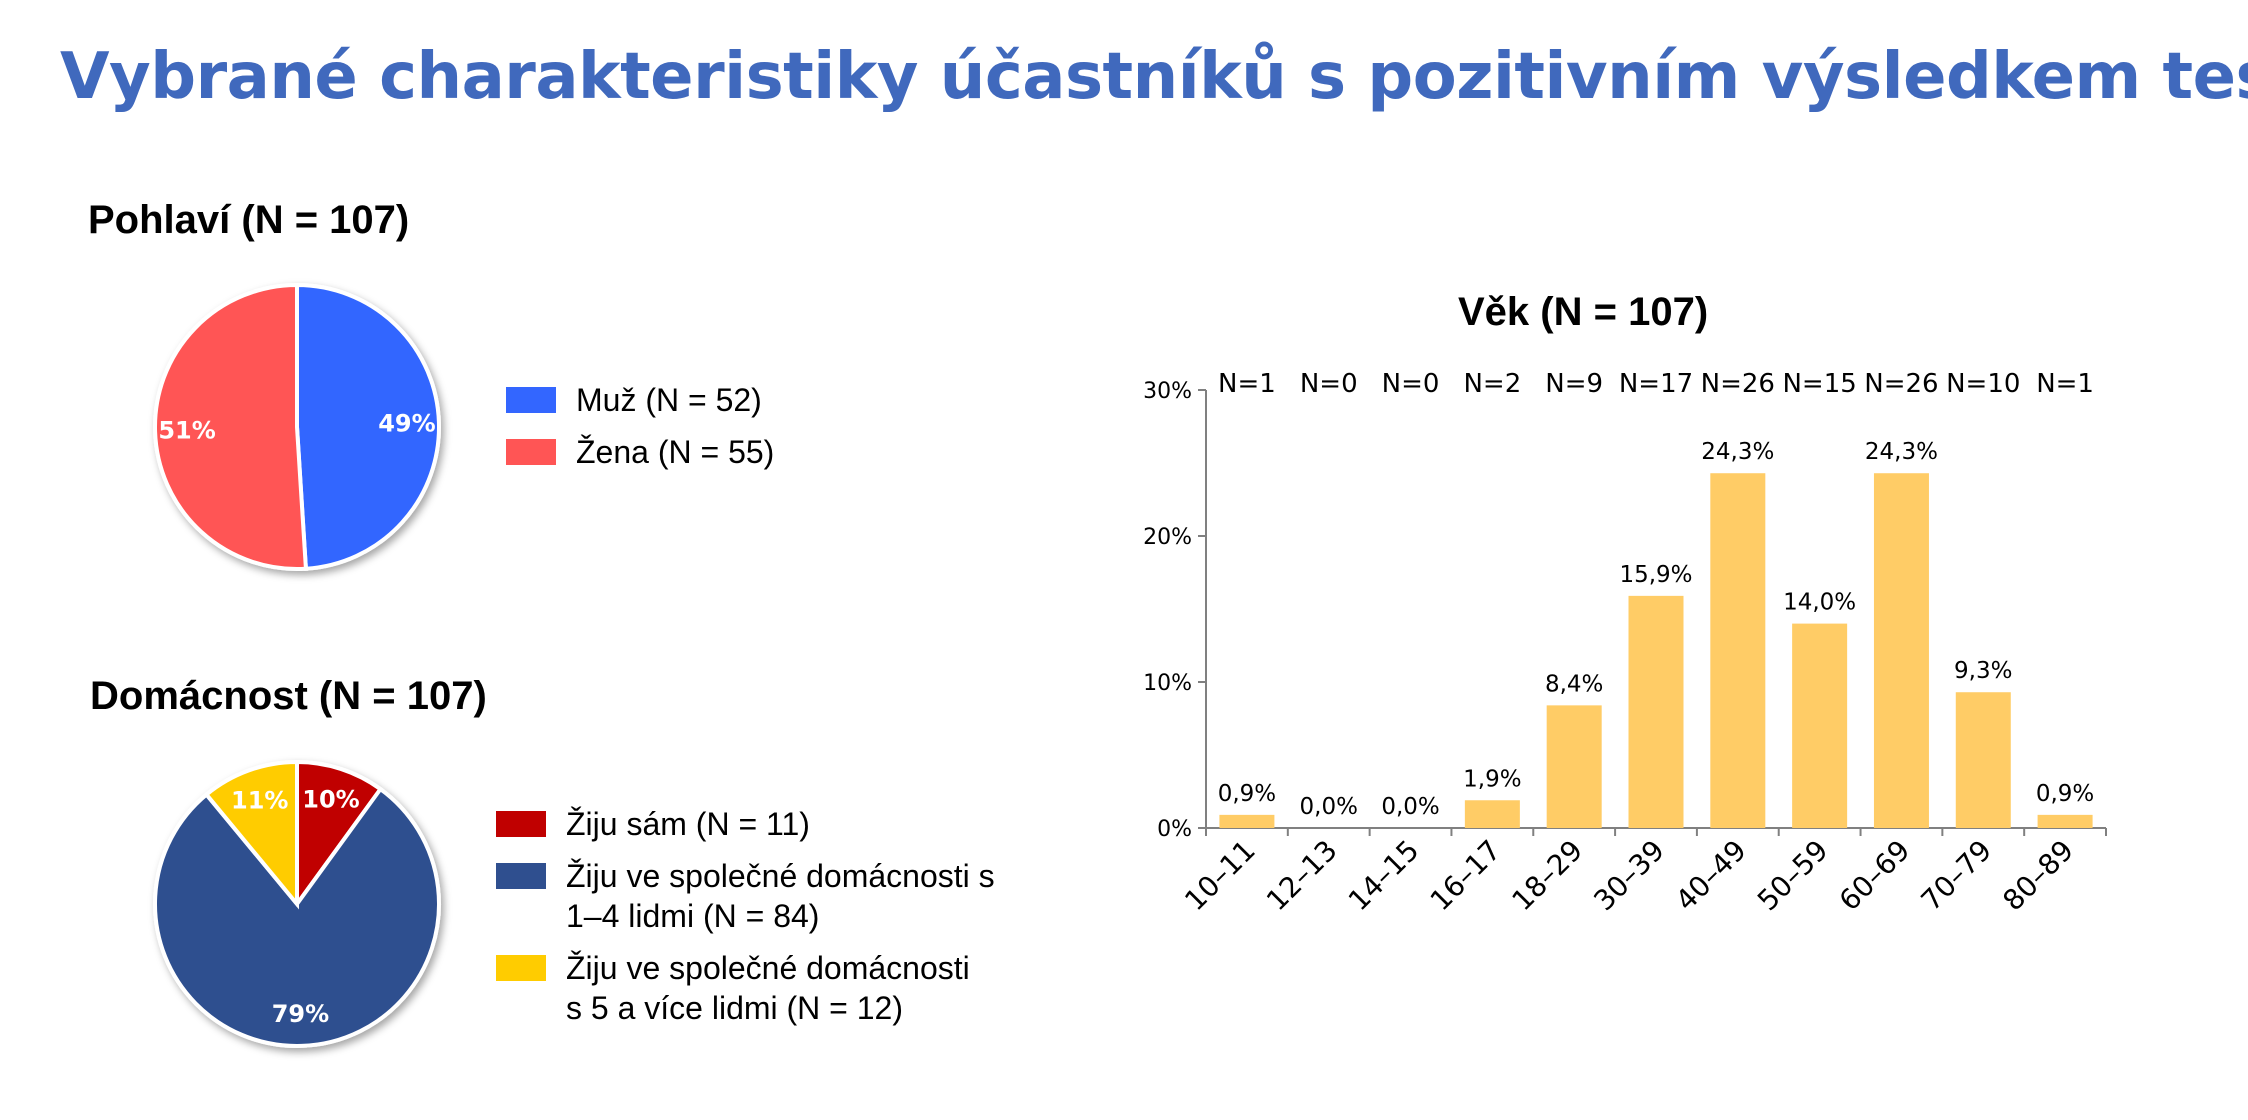  What do you see at coordinates (1302, 876) in the screenshot?
I see `x-category-label-1: 12–13` at bounding box center [1302, 876].